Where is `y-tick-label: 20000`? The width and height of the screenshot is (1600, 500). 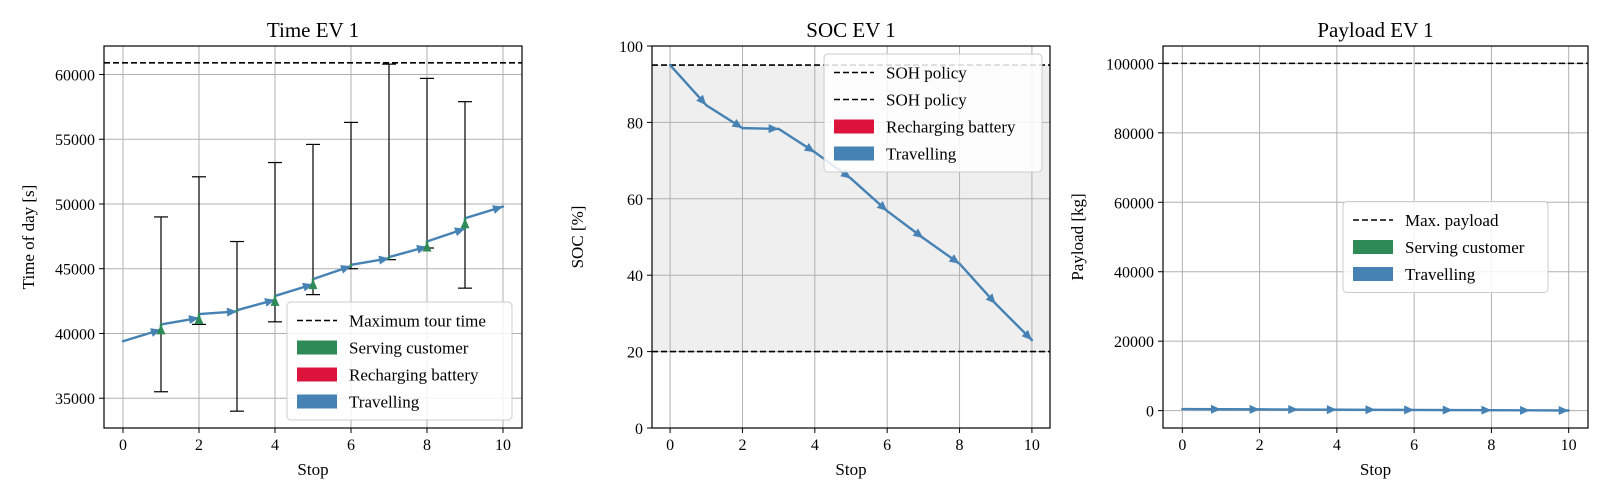 y-tick-label: 20000 is located at coordinates (1134, 342).